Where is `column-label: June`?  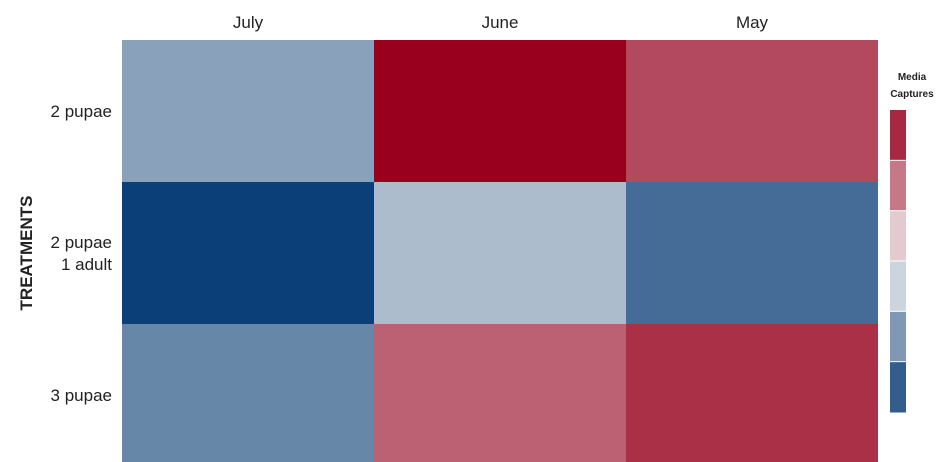 column-label: June is located at coordinates (500, 22).